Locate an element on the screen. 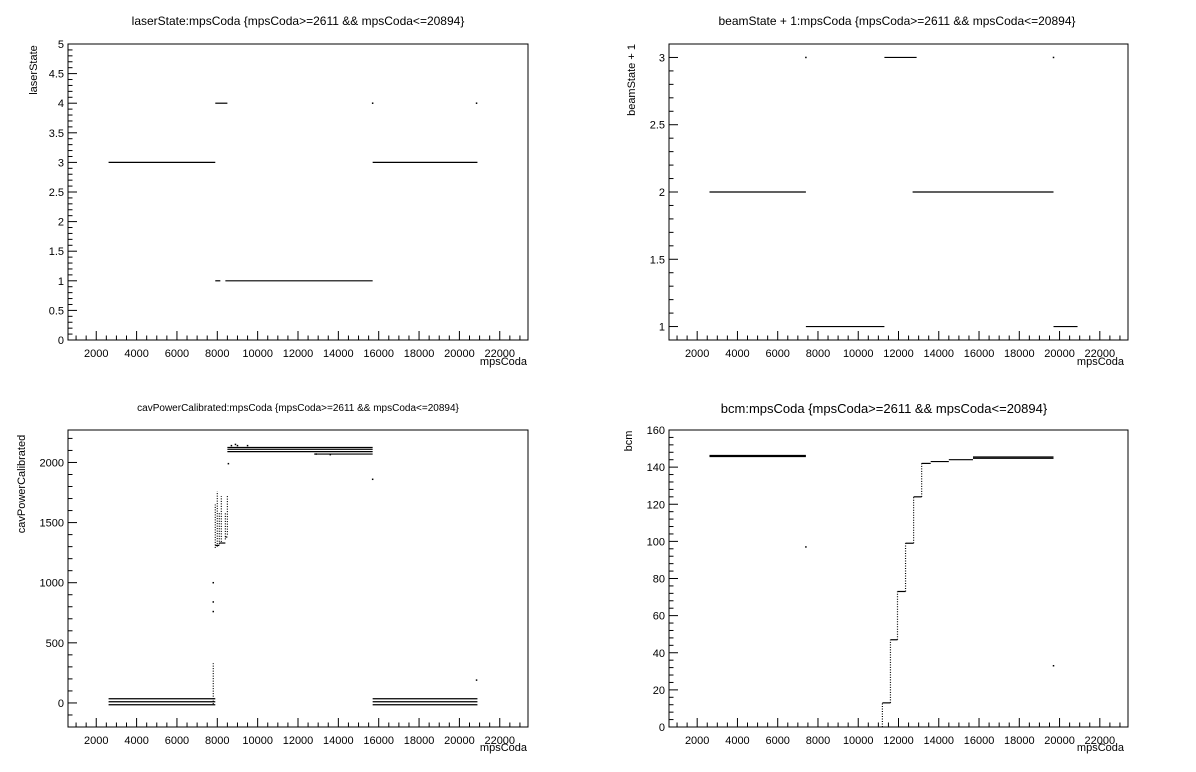 This screenshot has width=1196, height=772. y-tick-label: 1500 is located at coordinates (52, 524).